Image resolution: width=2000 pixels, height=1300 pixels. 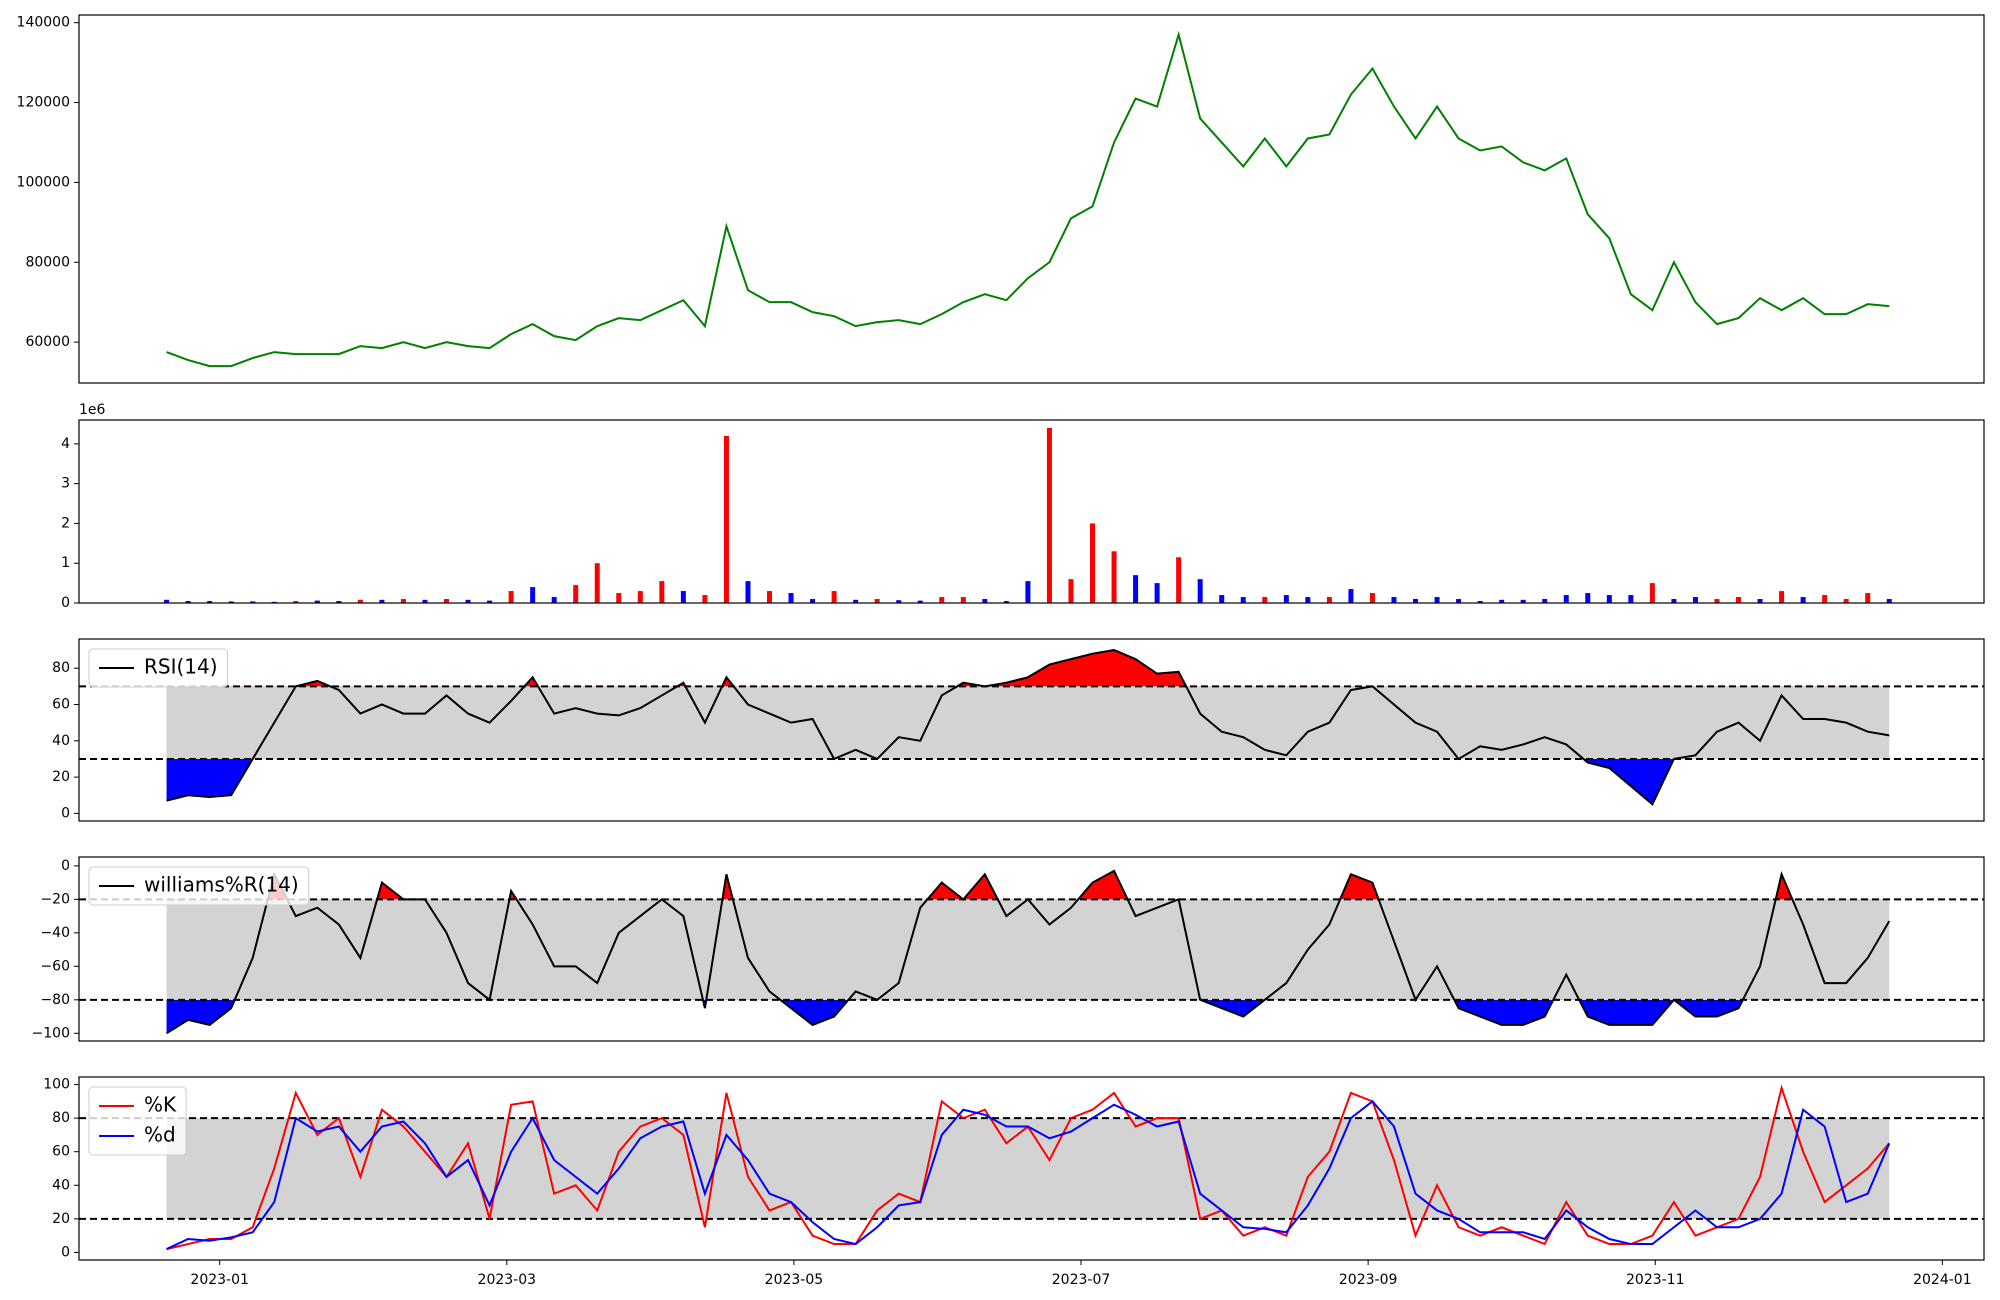 What do you see at coordinates (47, 342) in the screenshot?
I see `y-tick-label: 60000` at bounding box center [47, 342].